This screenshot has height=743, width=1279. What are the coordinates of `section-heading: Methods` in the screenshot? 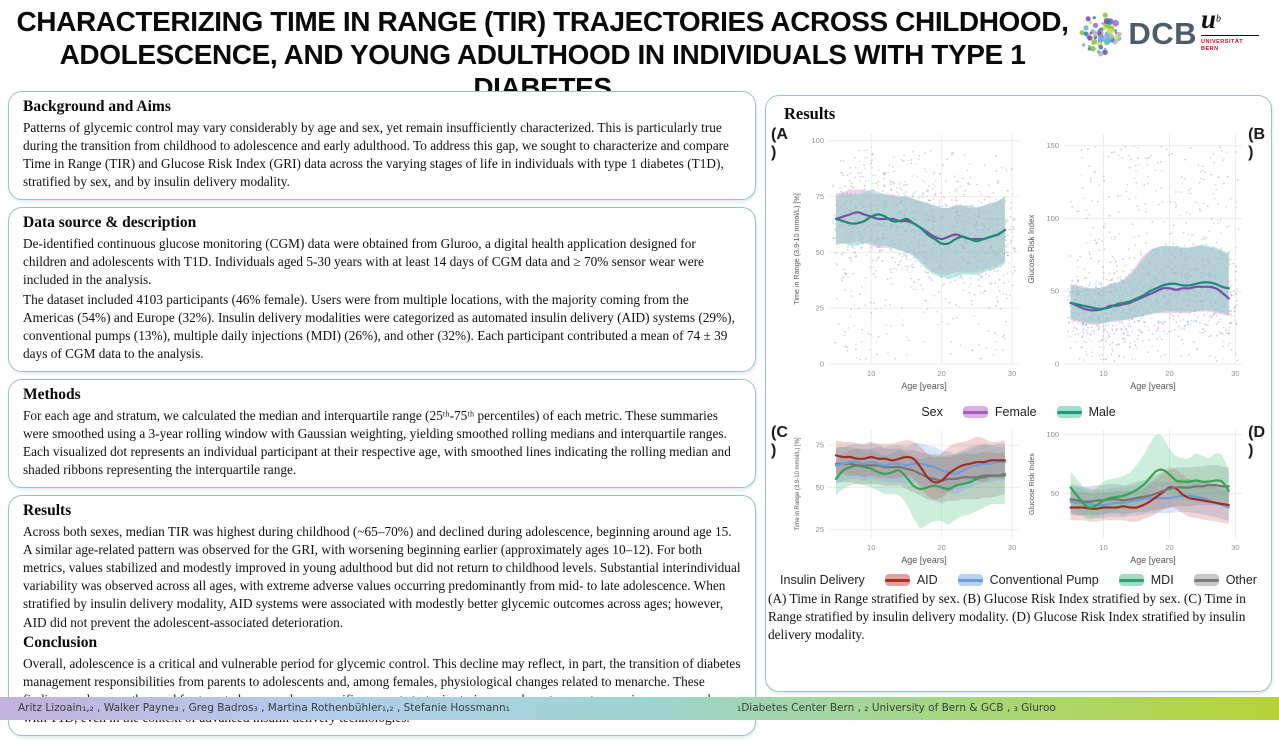 It's located at (52, 394).